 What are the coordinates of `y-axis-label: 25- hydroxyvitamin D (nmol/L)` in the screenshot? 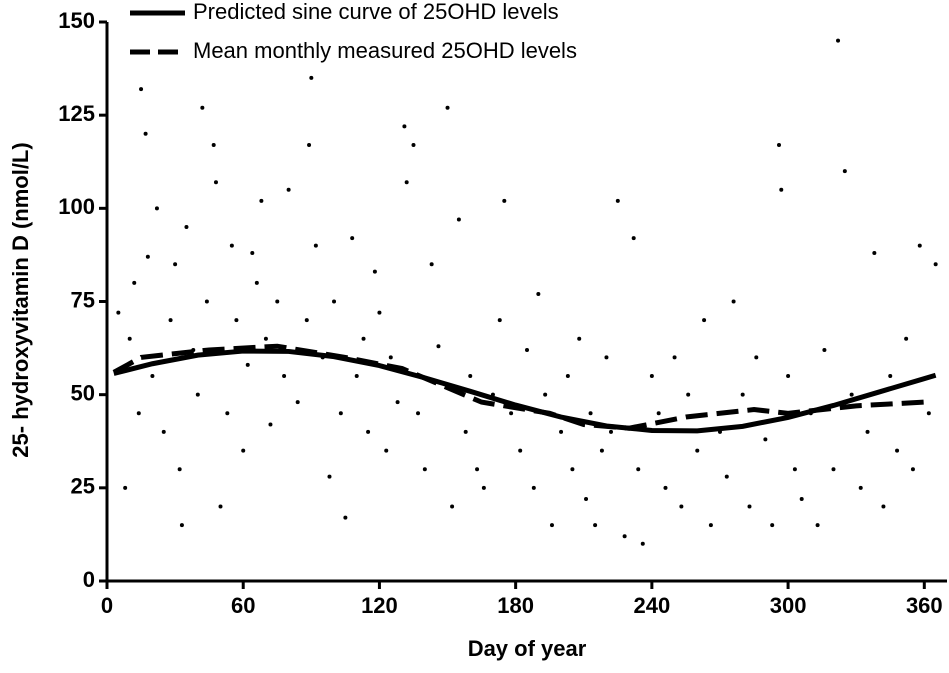 It's located at (20, 299).